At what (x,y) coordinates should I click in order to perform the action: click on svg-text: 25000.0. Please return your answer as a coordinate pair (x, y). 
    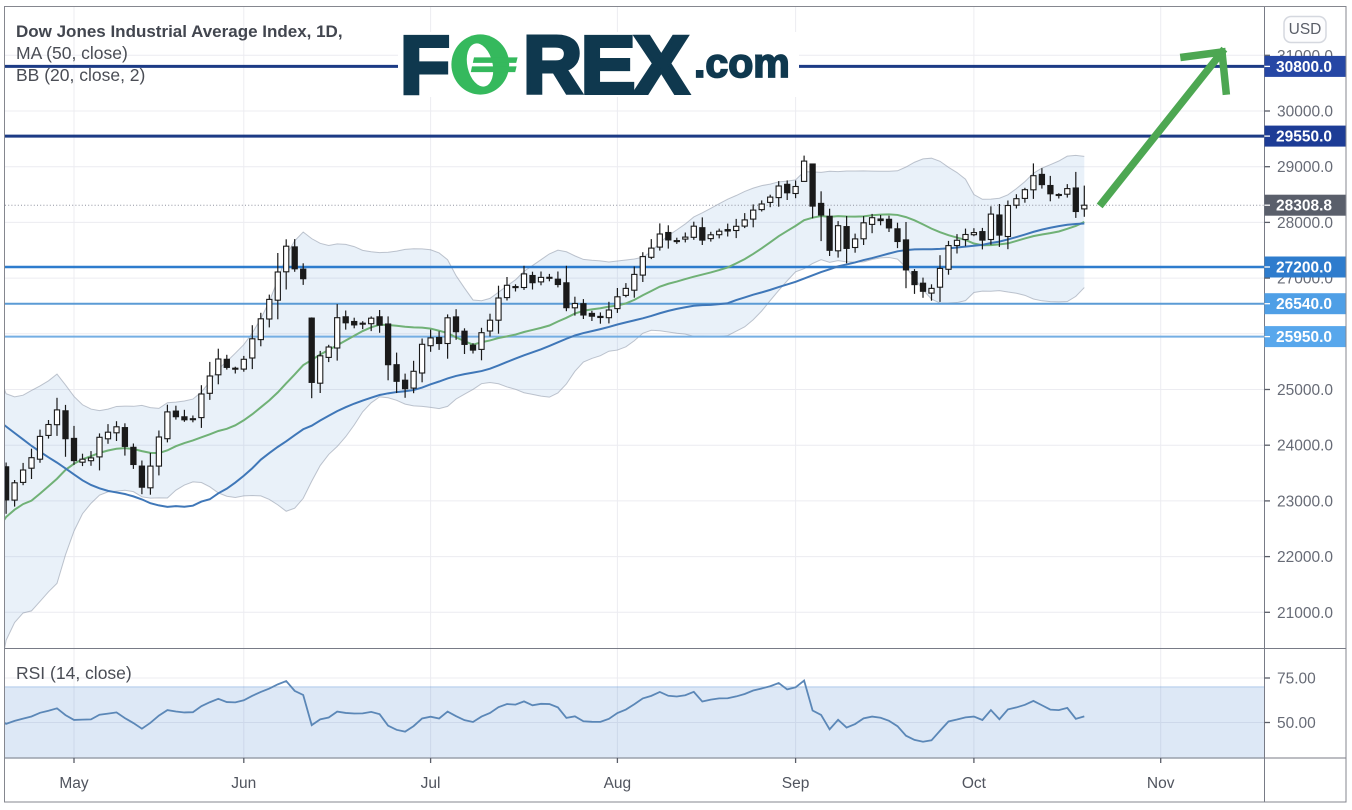
    Looking at the image, I should click on (1305, 390).